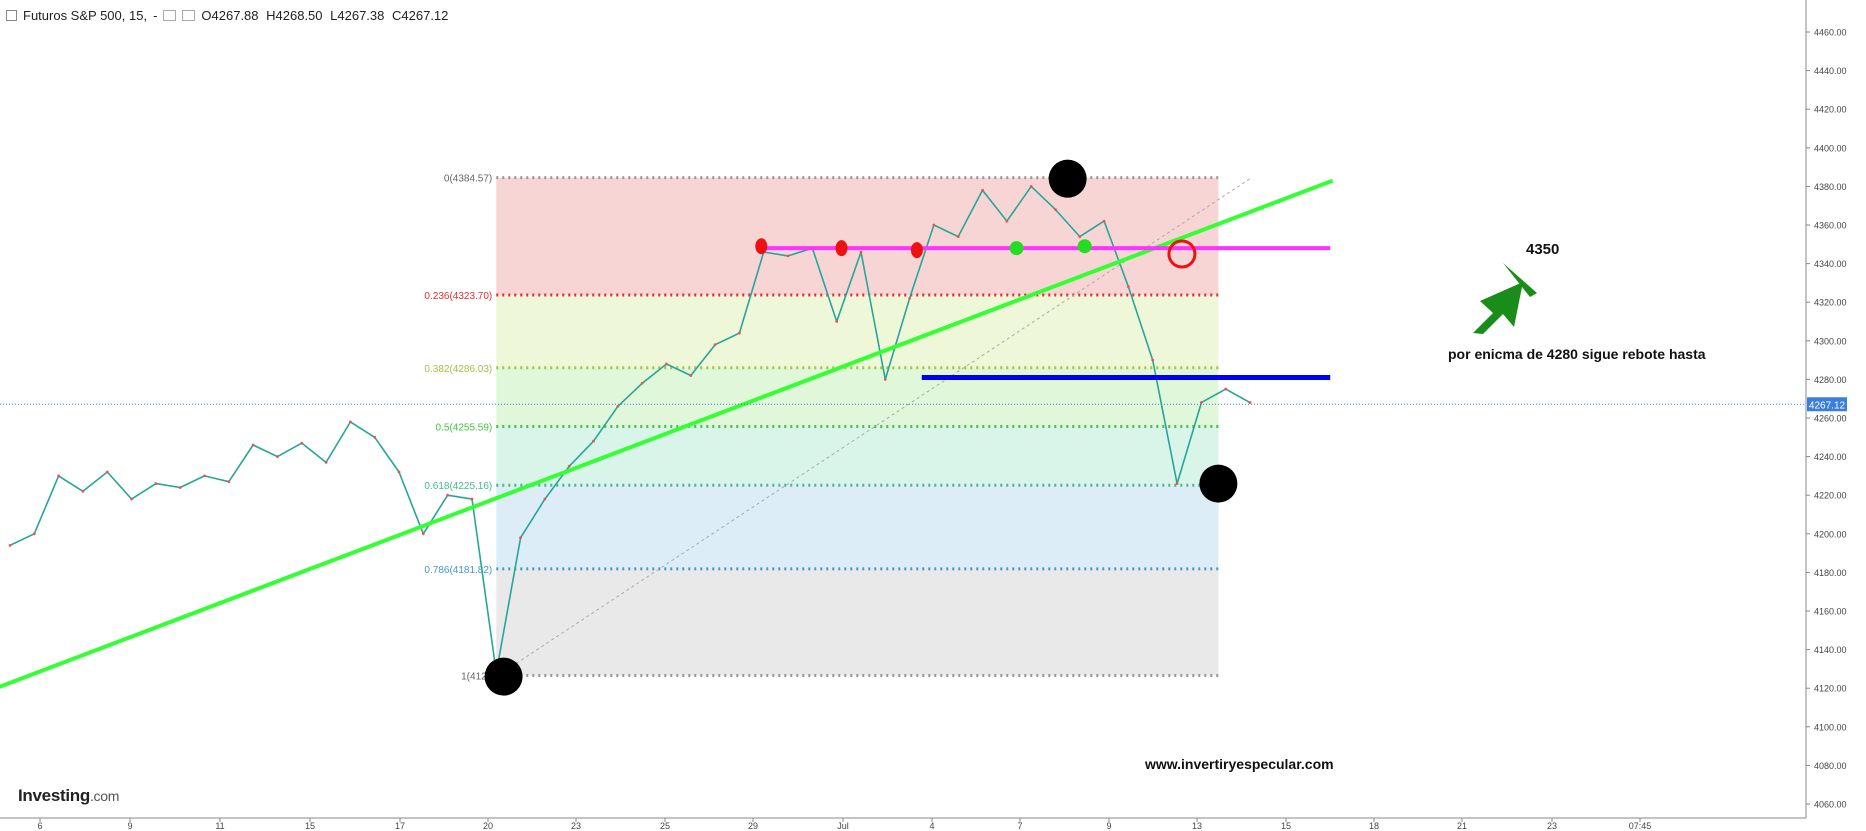 This screenshot has height=831, width=1866. What do you see at coordinates (1239, 764) in the screenshot?
I see `website-watermark: www.invertiryespecular.com` at bounding box center [1239, 764].